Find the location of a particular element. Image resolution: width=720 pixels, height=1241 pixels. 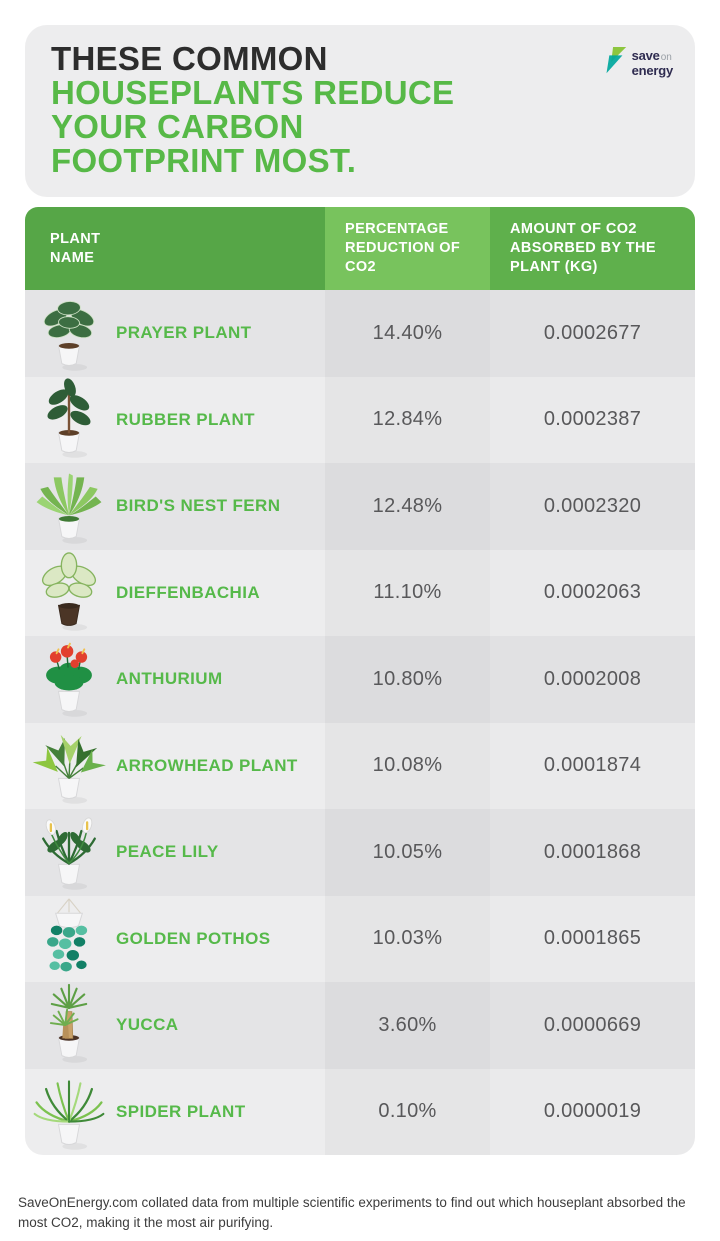

spider-plant-icon is located at coordinates (69, 1115).